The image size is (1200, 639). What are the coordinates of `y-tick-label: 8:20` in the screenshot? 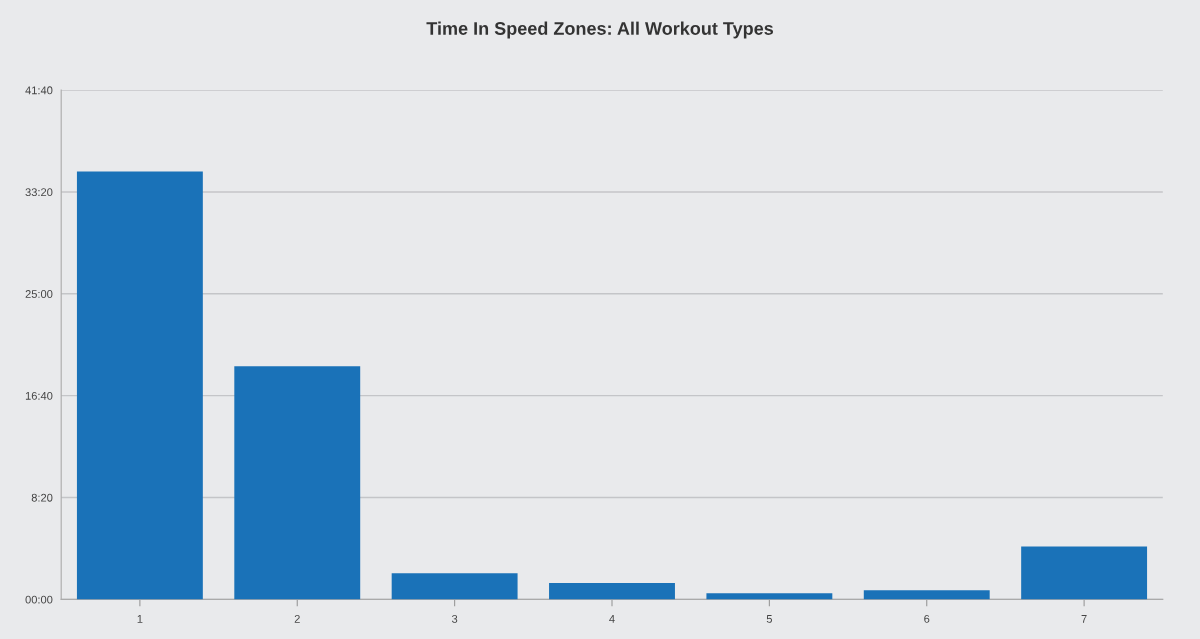 It's located at (42, 497).